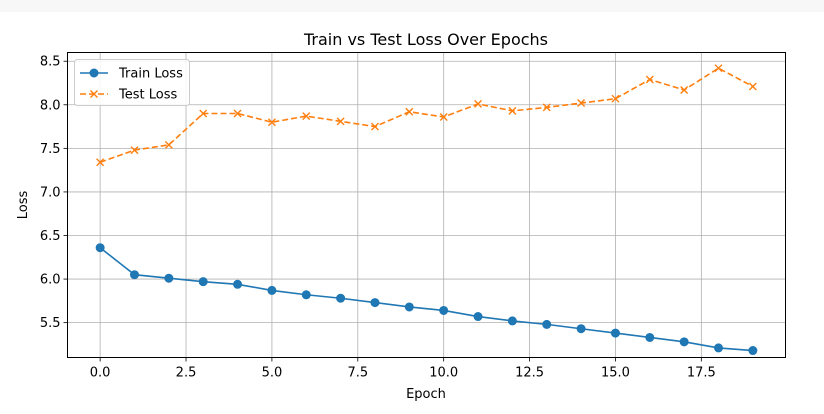 Image resolution: width=824 pixels, height=414 pixels. Describe the element at coordinates (357, 373) in the screenshot. I see `x-tick-label: 7.5` at that location.